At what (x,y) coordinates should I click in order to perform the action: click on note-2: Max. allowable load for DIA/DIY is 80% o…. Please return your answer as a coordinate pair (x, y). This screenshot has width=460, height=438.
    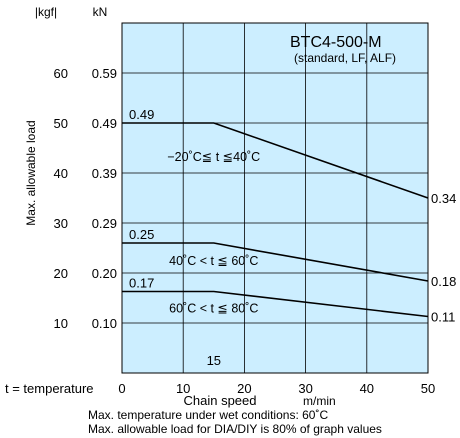
    Looking at the image, I should click on (235, 429).